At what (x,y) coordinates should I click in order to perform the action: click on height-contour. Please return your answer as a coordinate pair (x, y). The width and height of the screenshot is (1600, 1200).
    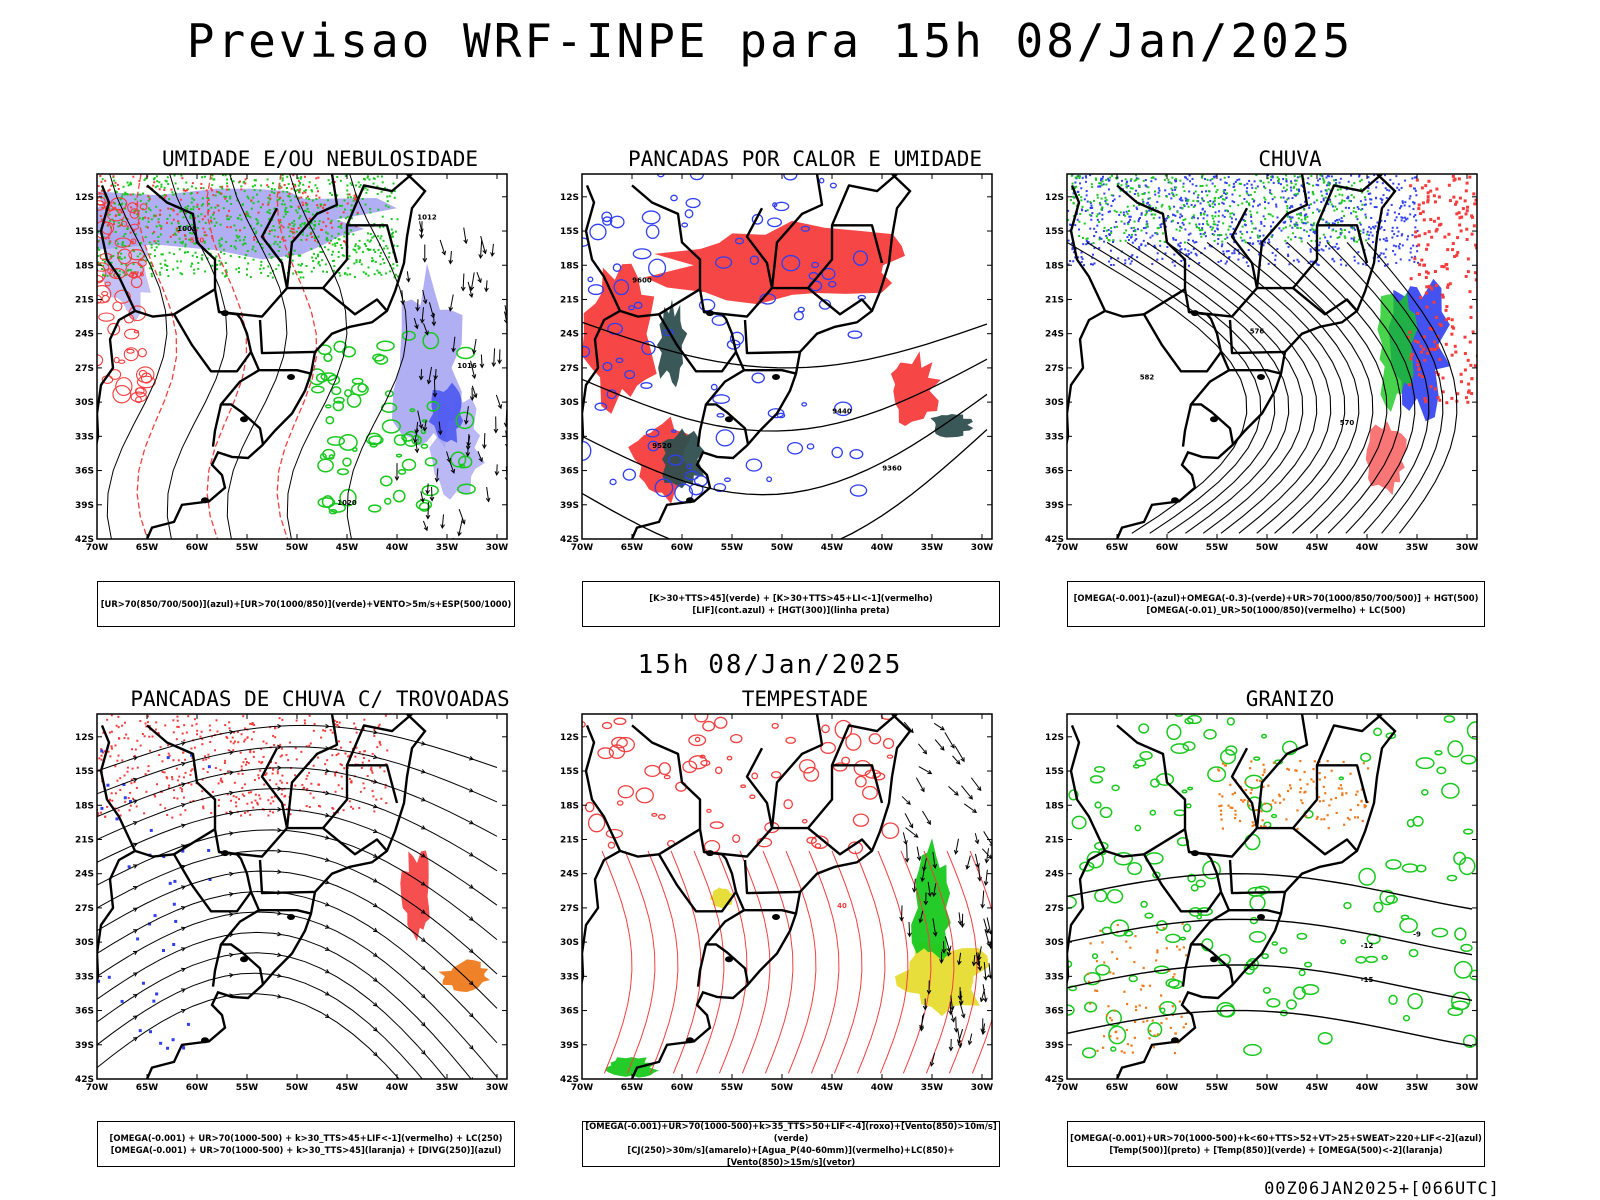
    Looking at the image, I should click on (1412, 388).